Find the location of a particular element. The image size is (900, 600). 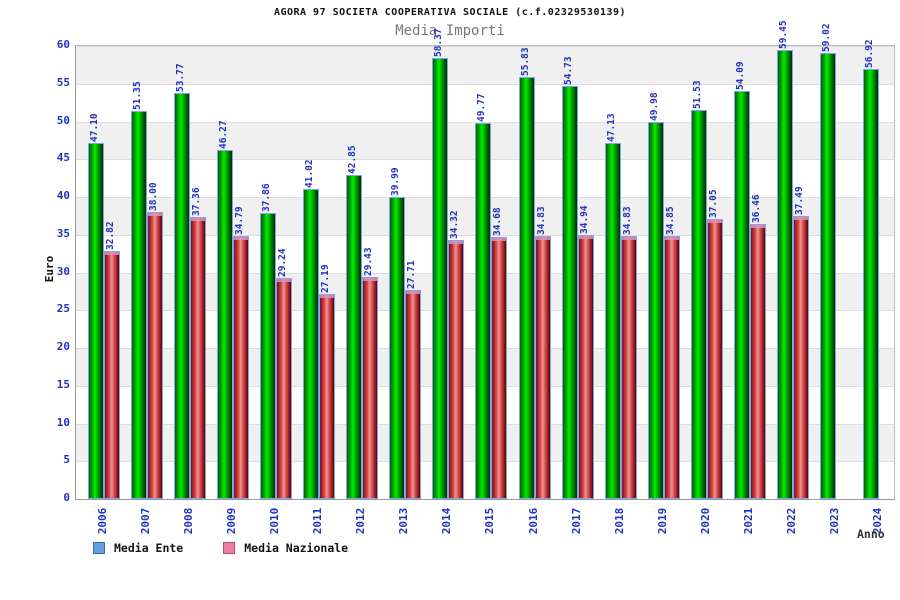

x-tick-2022: 2022 is located at coordinates (791, 521).